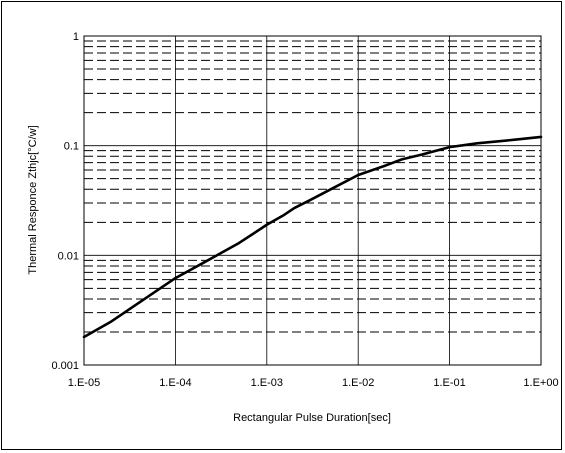  What do you see at coordinates (68, 256) in the screenshot?
I see `y-tick-label: 0.01` at bounding box center [68, 256].